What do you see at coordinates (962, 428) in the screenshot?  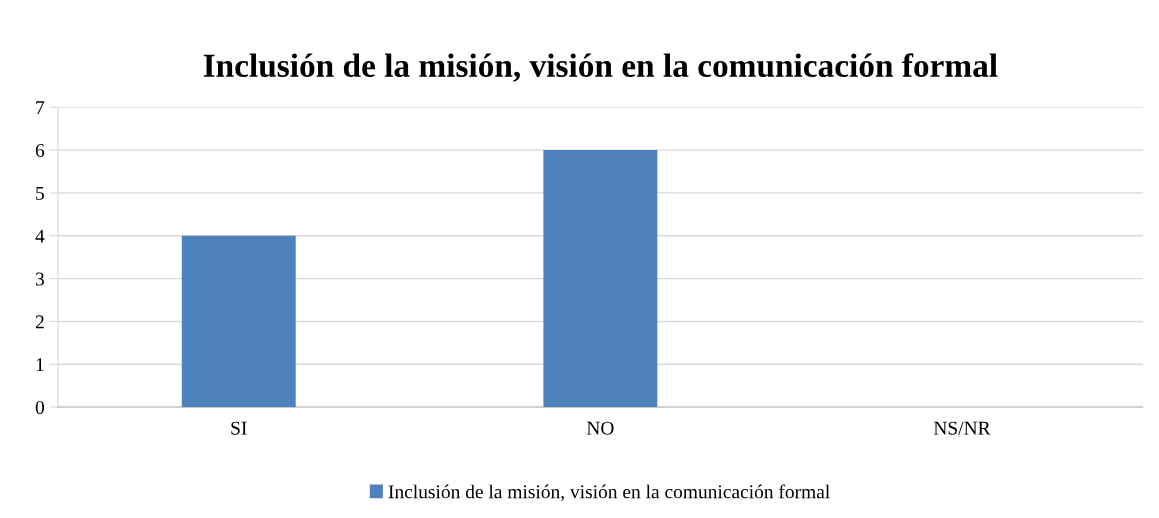 I see `x-tick-label: NS/NR` at bounding box center [962, 428].